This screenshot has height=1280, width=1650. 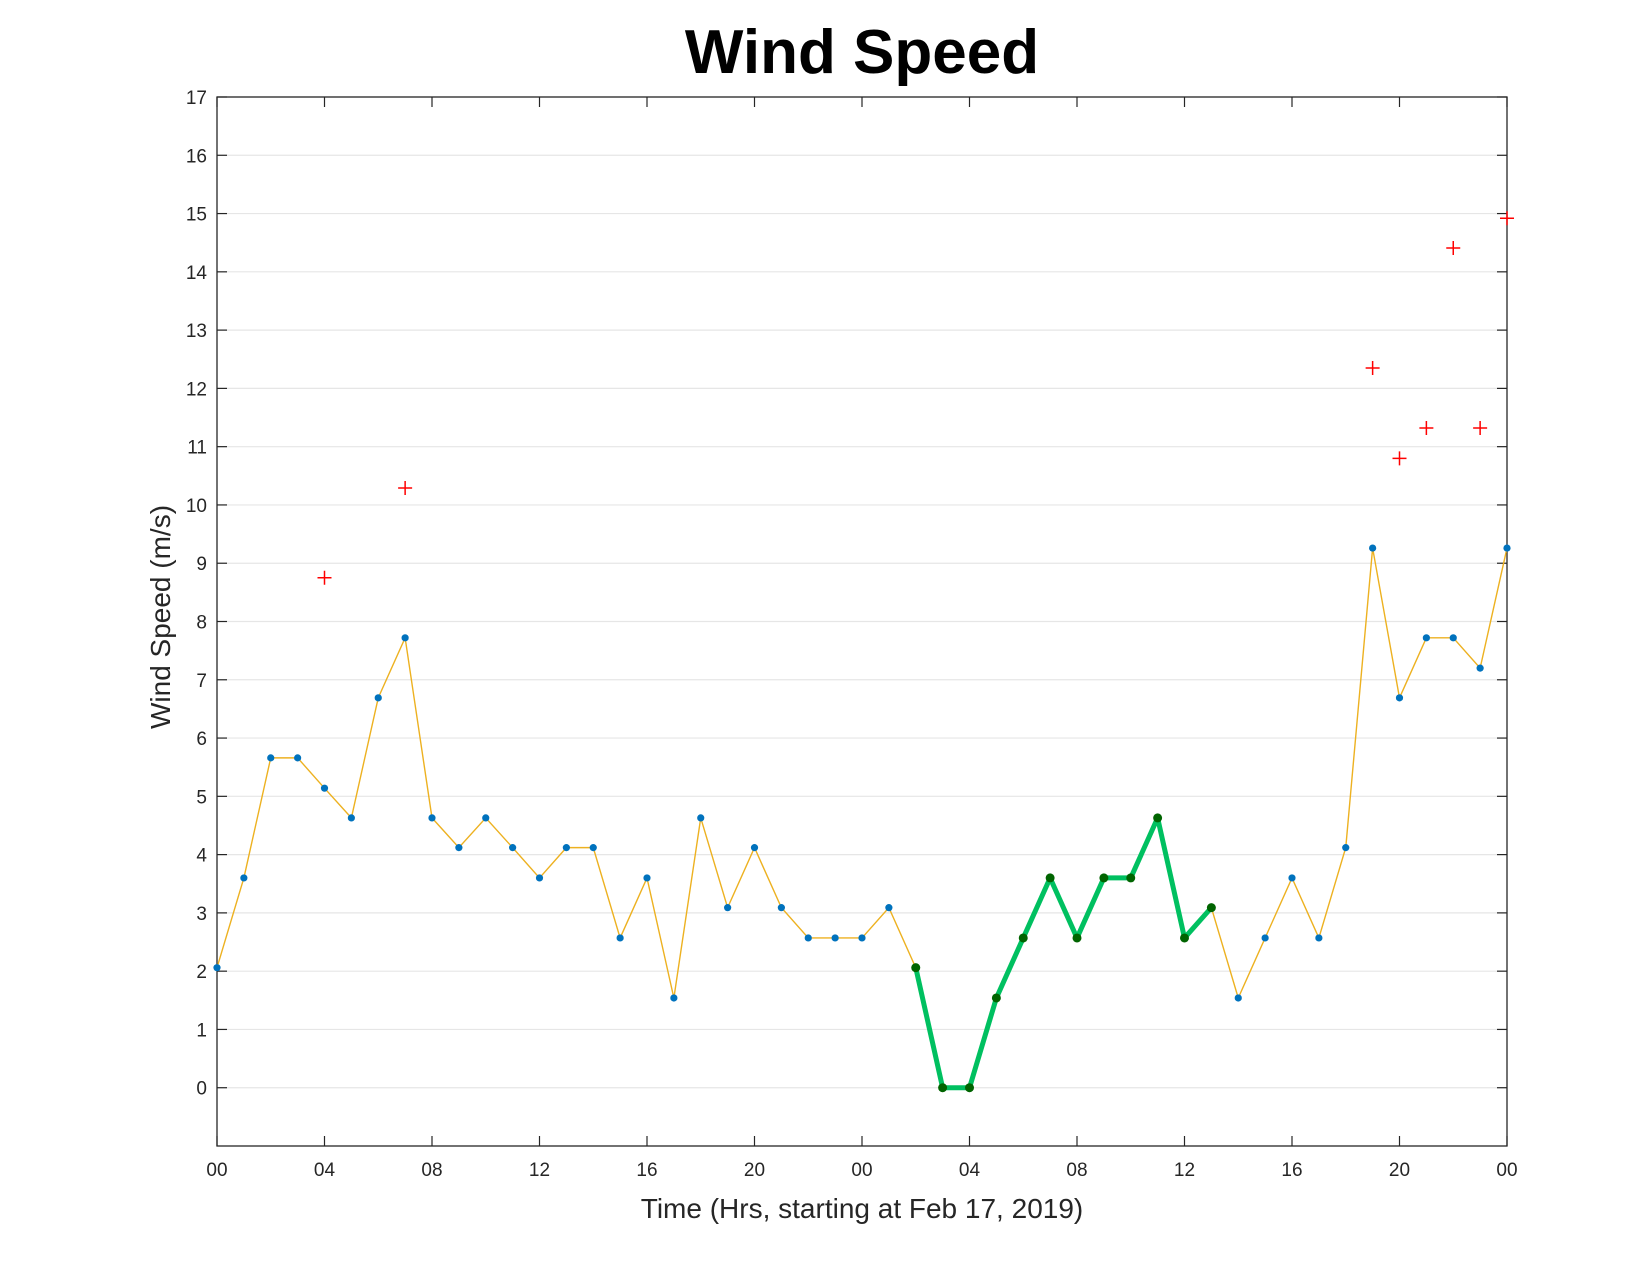 I want to click on chart-title: Wind Speed, so click(x=862, y=52).